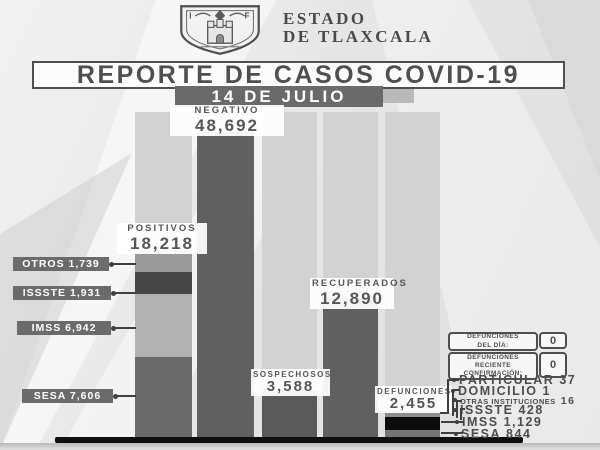  What do you see at coordinates (289, 414) in the screenshot?
I see `bar-sospechosos` at bounding box center [289, 414].